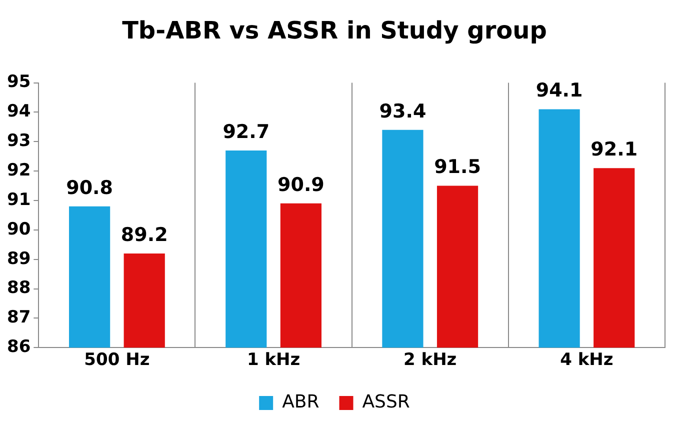 This screenshot has height=424, width=685. Describe the element at coordinates (402, 111) in the screenshot. I see `data-label: 93.4` at that location.